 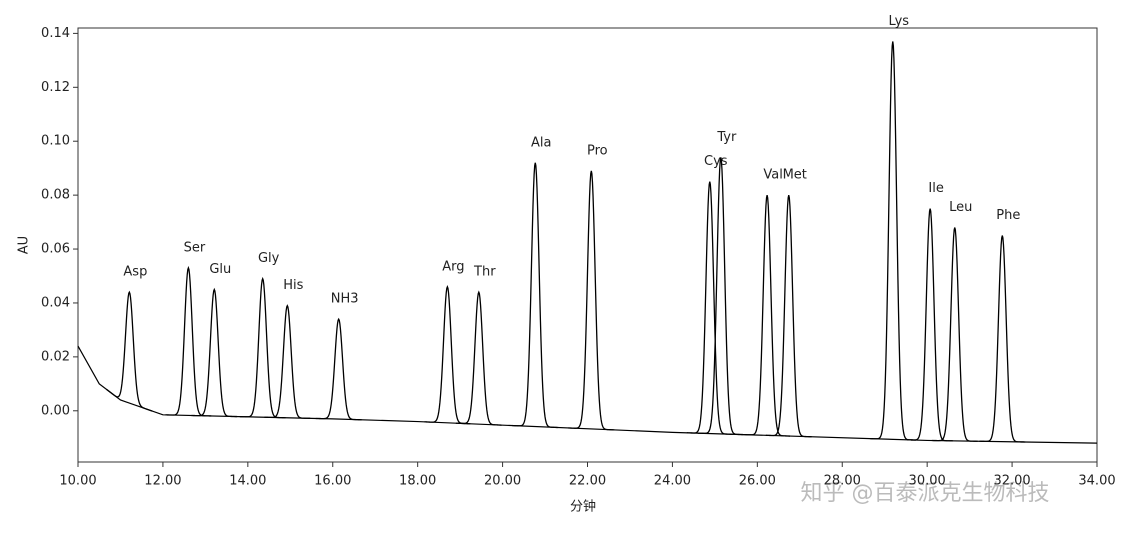 I want to click on peak-label: Ile, so click(x=935, y=188).